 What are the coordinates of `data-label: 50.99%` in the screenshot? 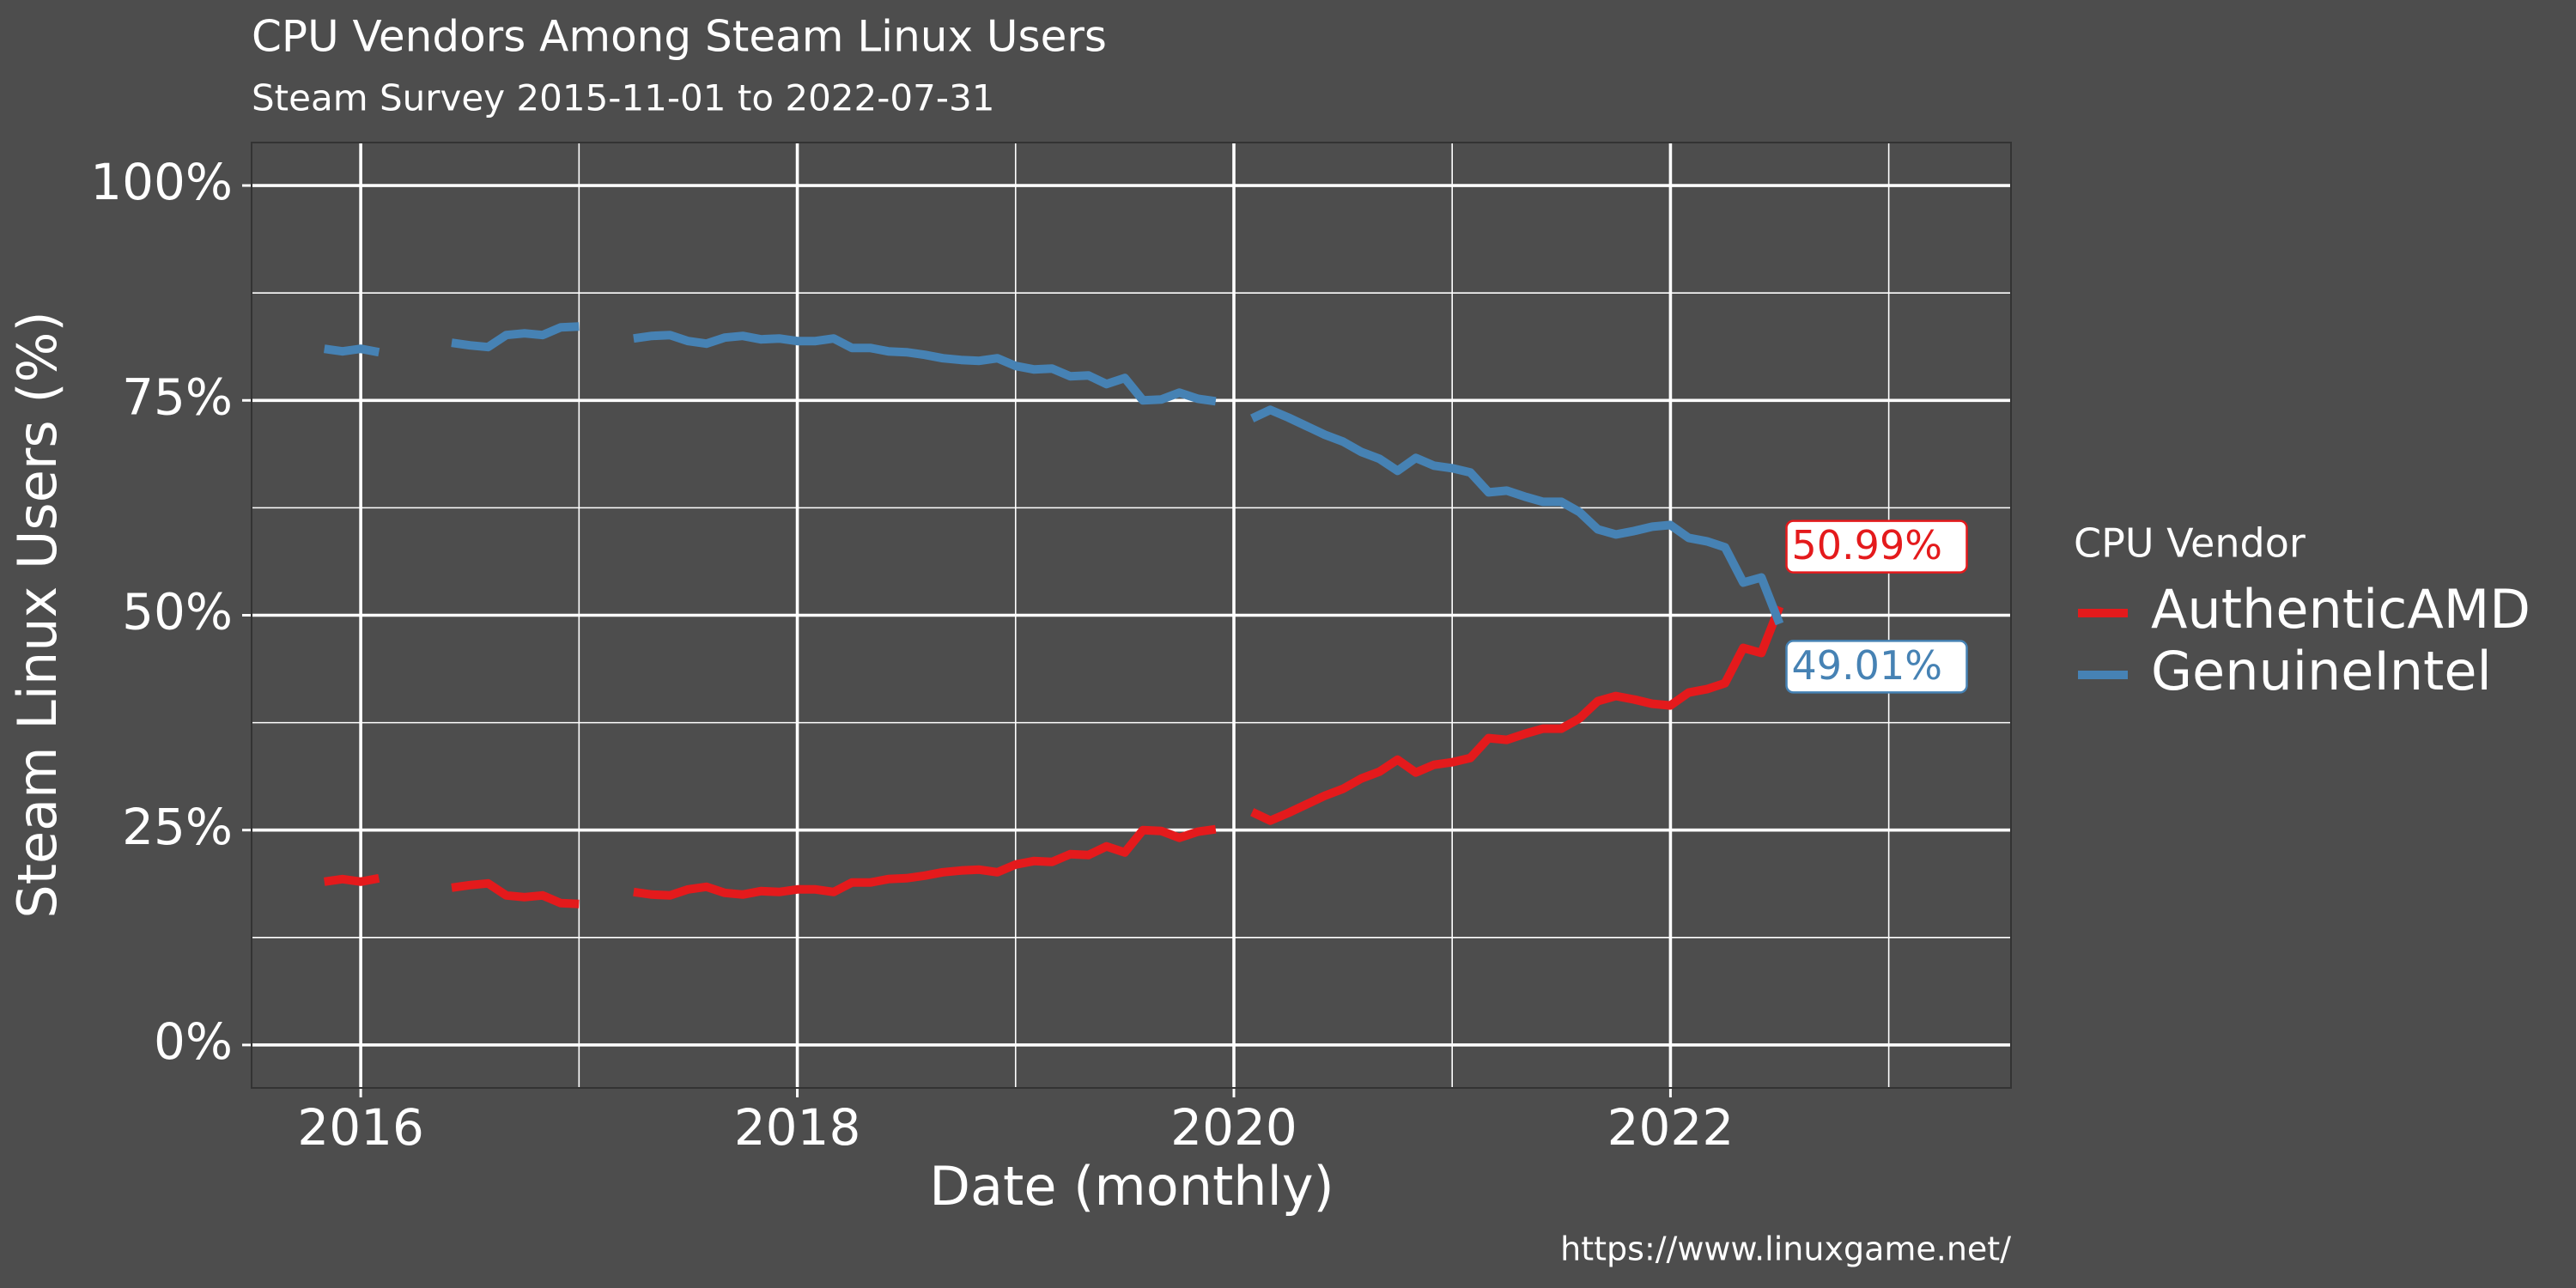 It's located at (1877, 546).